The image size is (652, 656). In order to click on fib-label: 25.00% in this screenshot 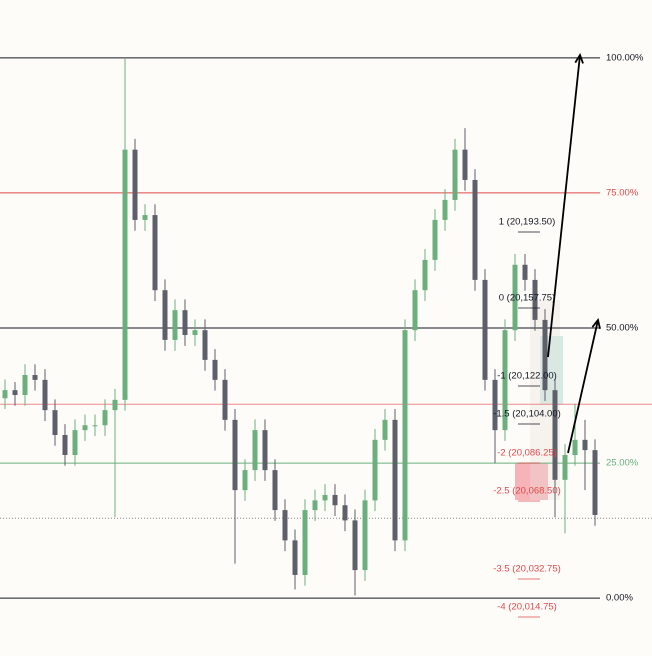, I will do `click(622, 463)`.